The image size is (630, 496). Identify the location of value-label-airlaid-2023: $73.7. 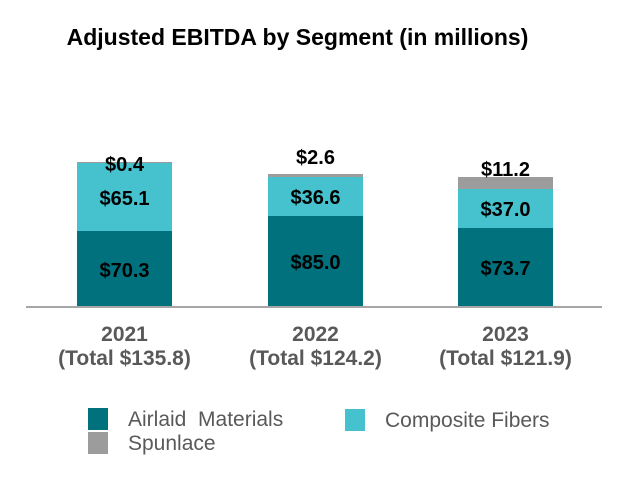
(505, 268).